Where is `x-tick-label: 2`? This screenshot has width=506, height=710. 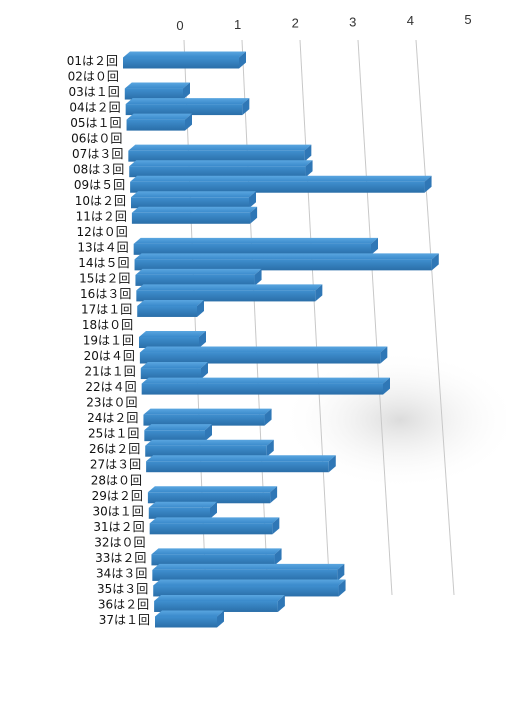
x-tick-label: 2 is located at coordinates (295, 23).